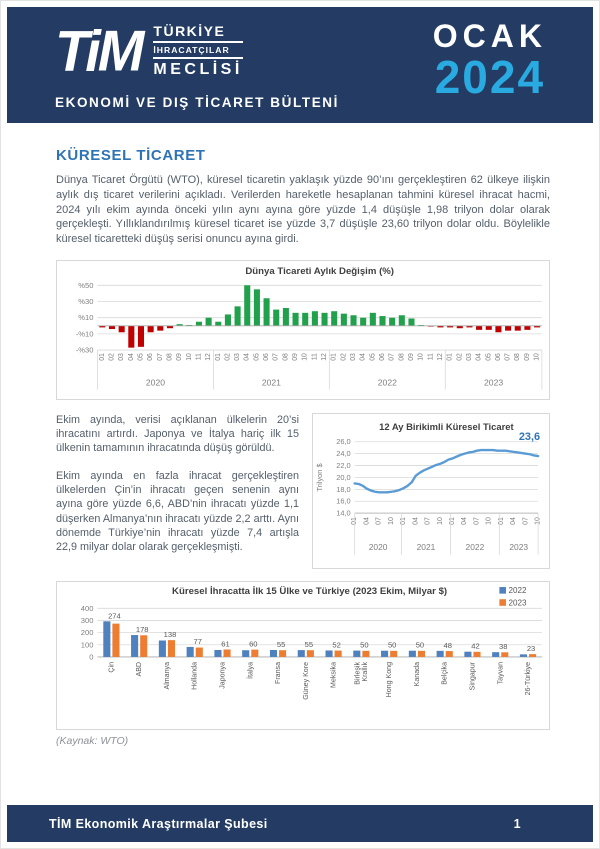 This screenshot has height=849, width=600. Describe the element at coordinates (361, 673) in the screenshot. I see `svg-text: BirleşikKrallık` at that location.